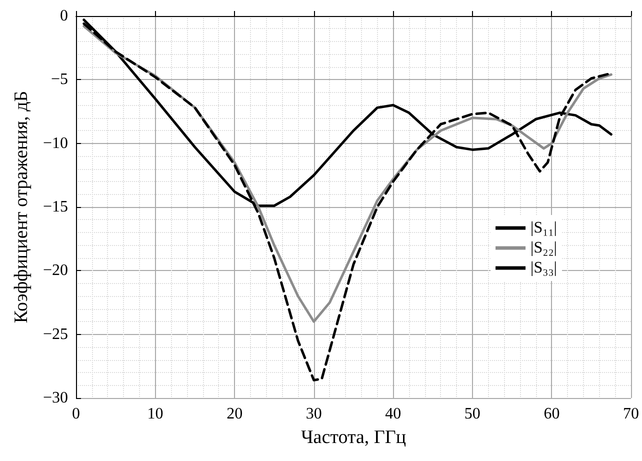 Image resolution: width=642 pixels, height=461 pixels. I want to click on y-tick-label: 0, so click(64, 16).